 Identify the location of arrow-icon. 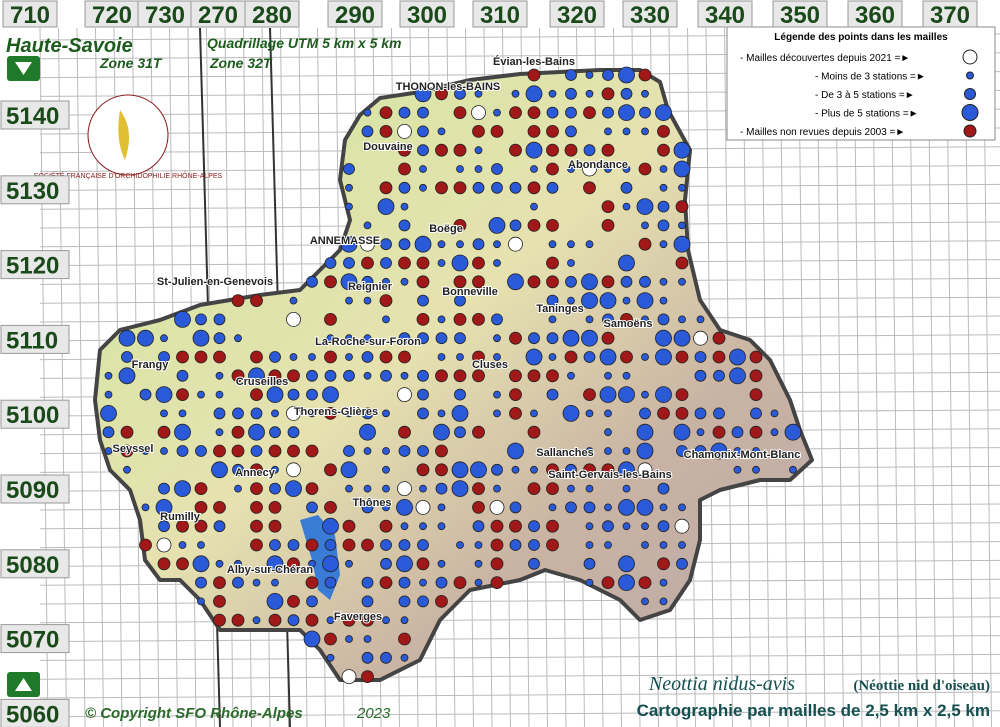
(23, 684).